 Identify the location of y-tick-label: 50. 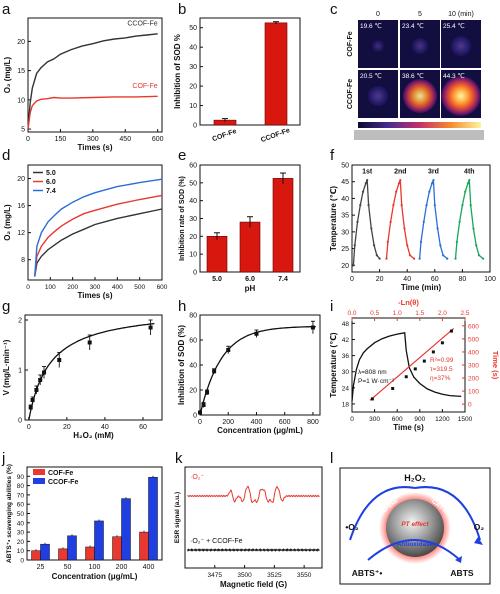
(193, 28).